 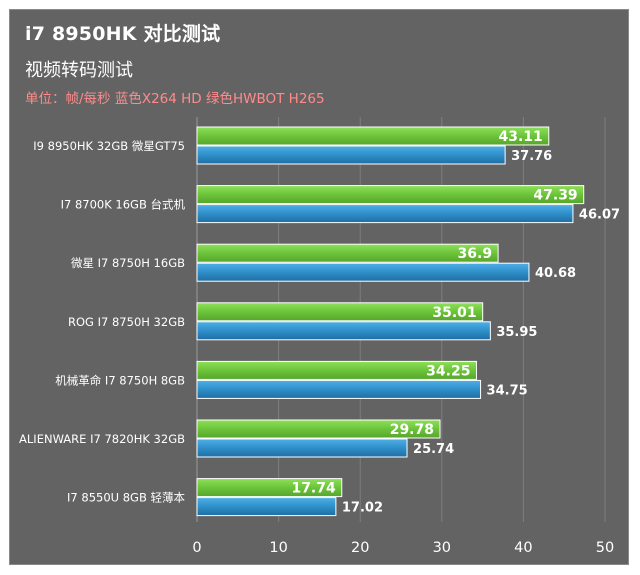 What do you see at coordinates (520, 137) in the screenshot?
I see `data-label: 43.11` at bounding box center [520, 137].